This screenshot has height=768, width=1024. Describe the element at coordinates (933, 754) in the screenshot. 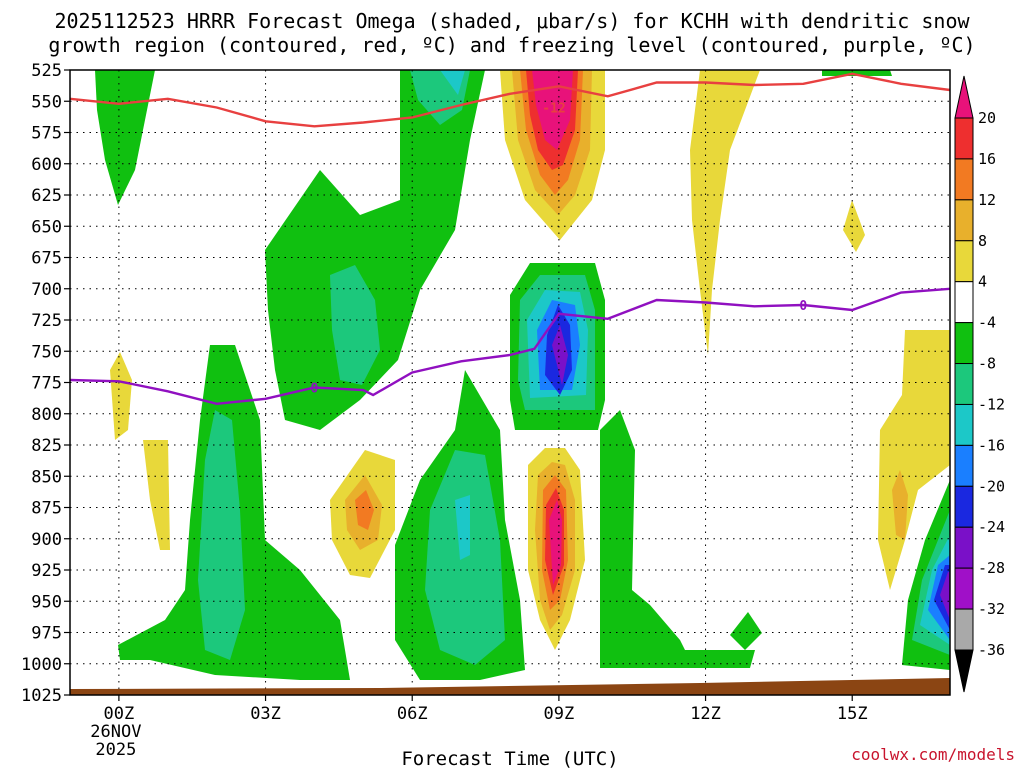

I see `credit-link: coolwx.com/models` at that location.